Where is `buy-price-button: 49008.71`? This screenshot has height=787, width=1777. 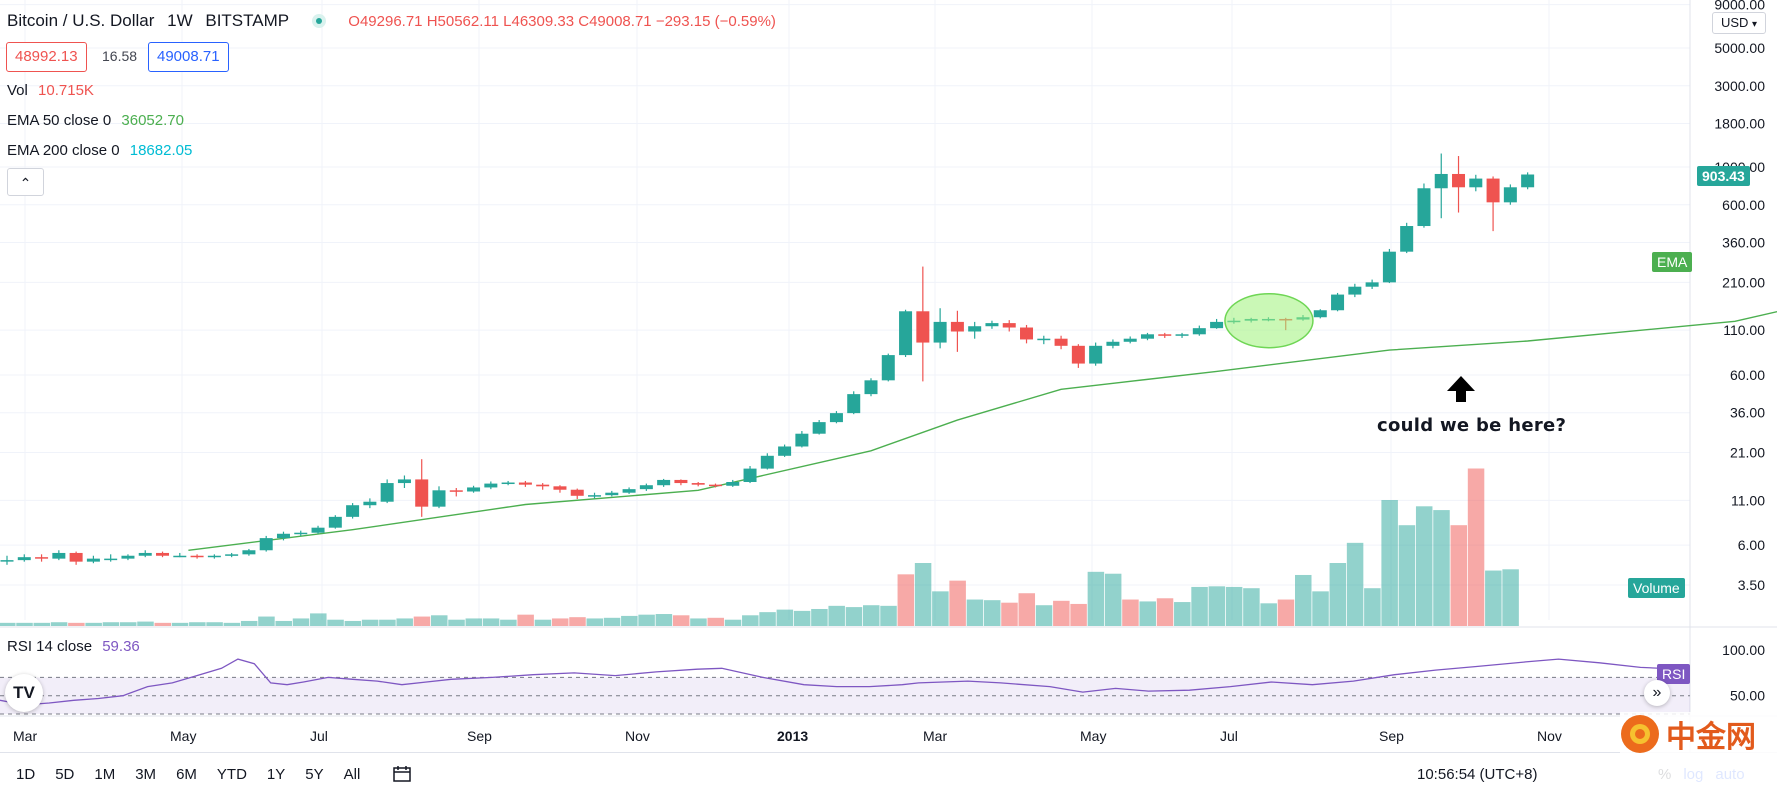 buy-price-button: 49008.71 is located at coordinates (188, 57).